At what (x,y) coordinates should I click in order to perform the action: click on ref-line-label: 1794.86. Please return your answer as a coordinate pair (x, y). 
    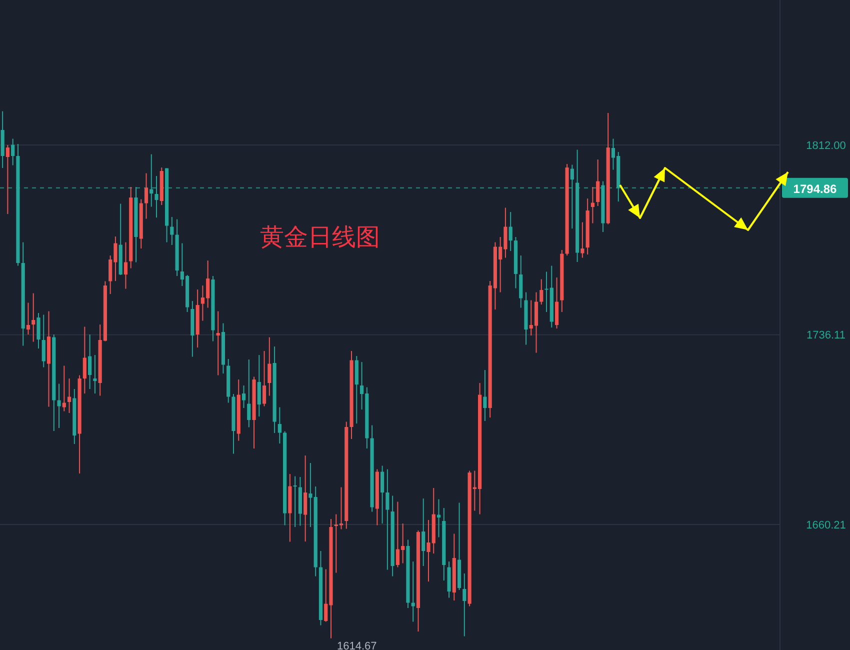
    Looking at the image, I should click on (815, 189).